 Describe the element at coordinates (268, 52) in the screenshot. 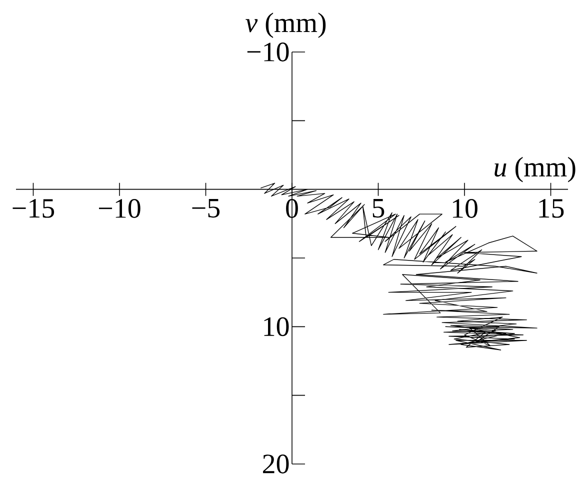

I see `y-tick-label: −10` at that location.